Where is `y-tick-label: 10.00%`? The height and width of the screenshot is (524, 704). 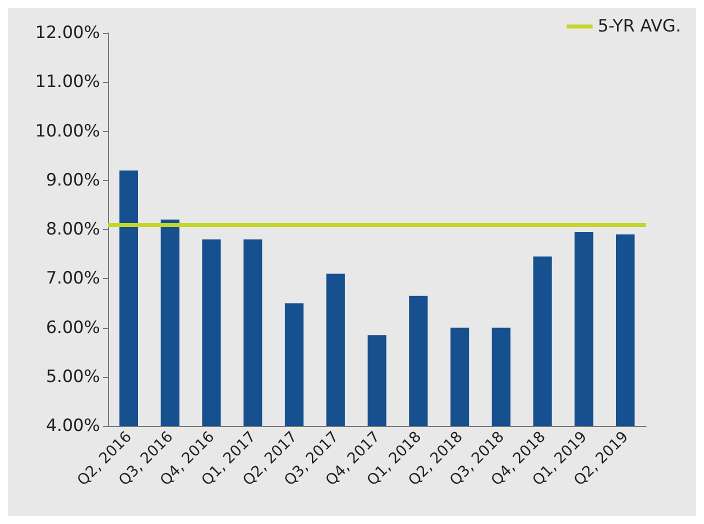 y-tick-label: 10.00% is located at coordinates (67, 131).